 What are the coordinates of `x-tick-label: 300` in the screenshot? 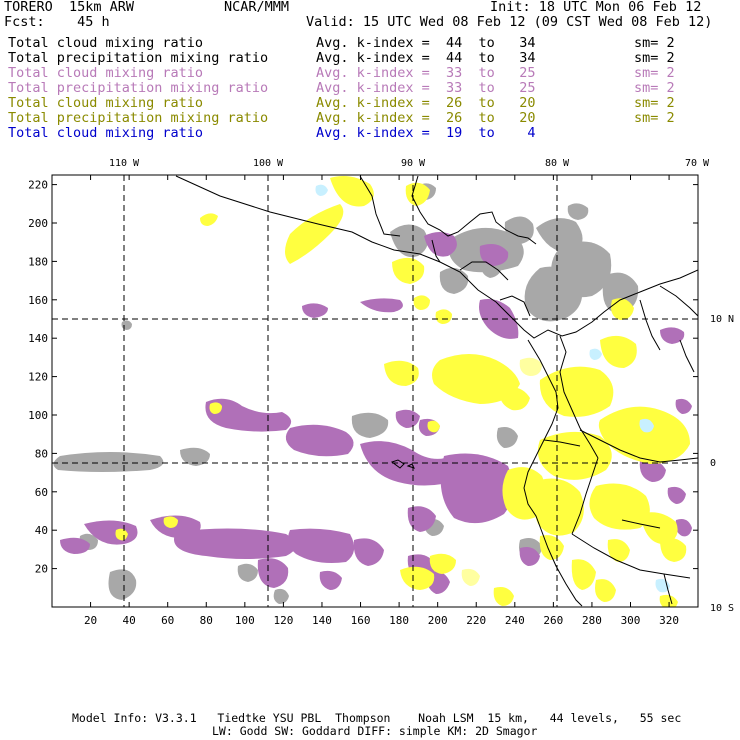 It's located at (631, 620).